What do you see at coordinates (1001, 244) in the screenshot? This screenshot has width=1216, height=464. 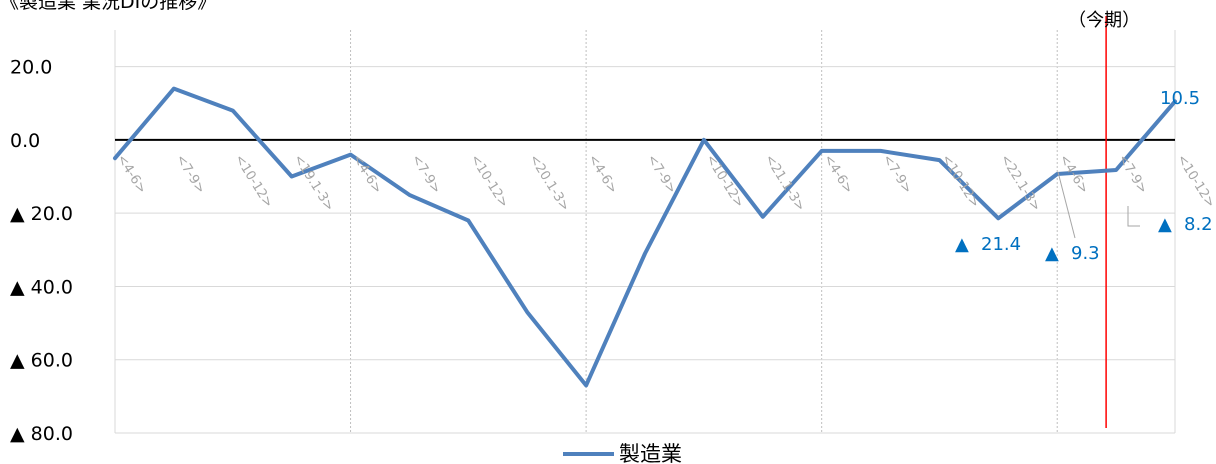 I see `data-label-value: 21.4` at bounding box center [1001, 244].